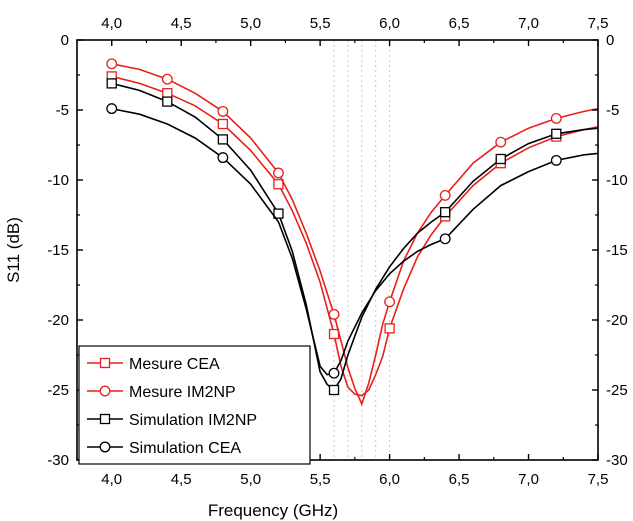  What do you see at coordinates (528, 23) in the screenshot?
I see `x-tick-label-top: 7,0` at bounding box center [528, 23].